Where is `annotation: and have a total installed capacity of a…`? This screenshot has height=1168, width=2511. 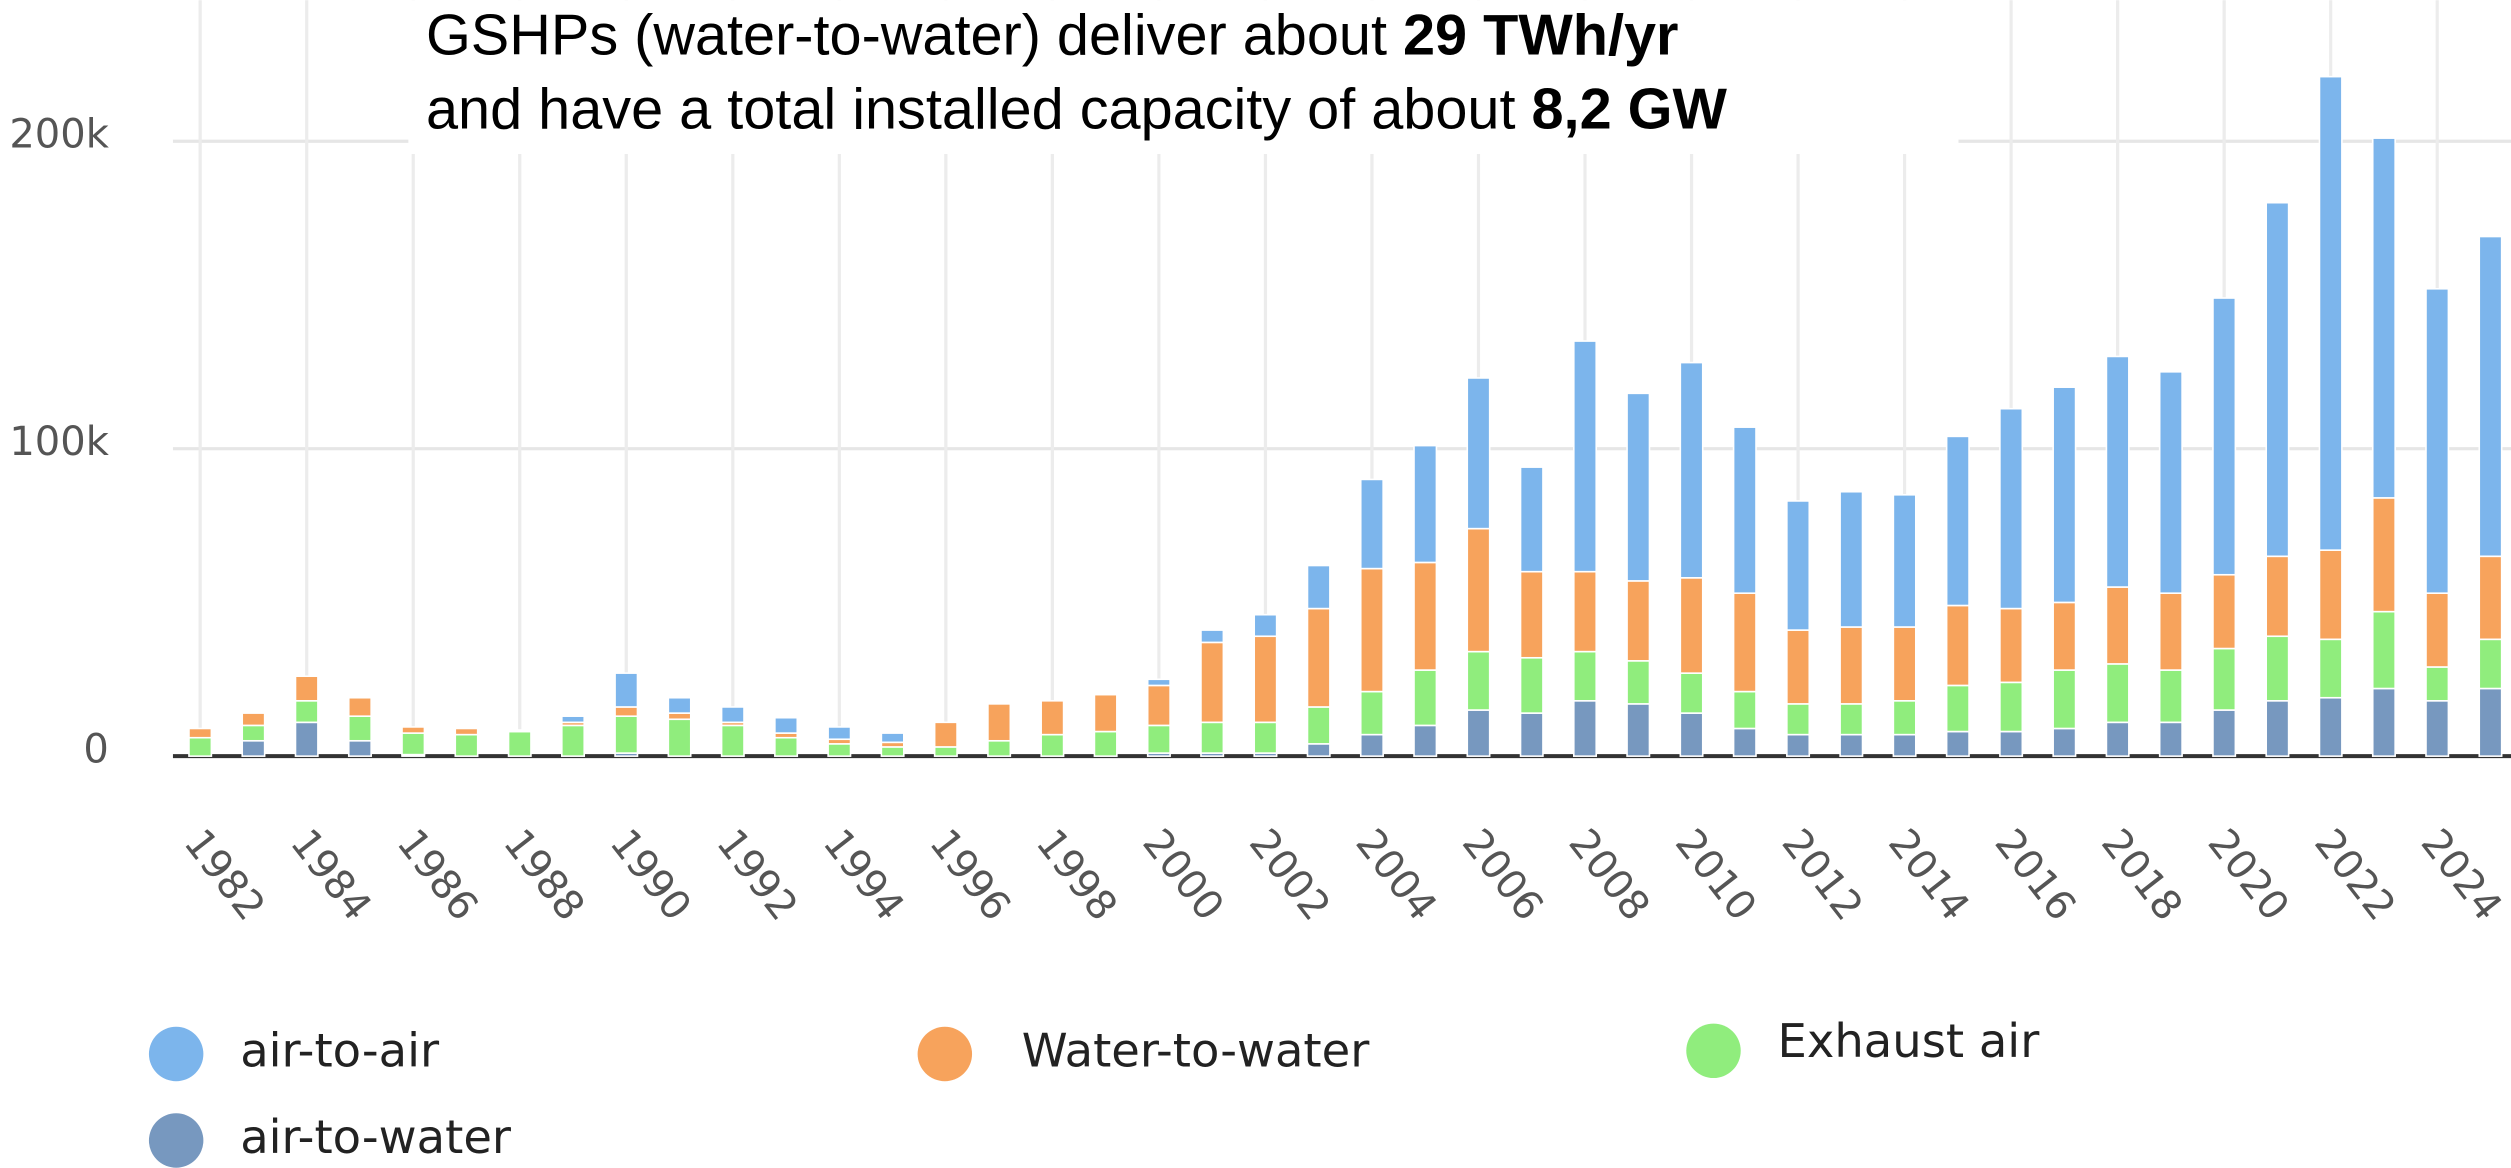 annotation: and have a total installed capacity of a… is located at coordinates (1077, 109).